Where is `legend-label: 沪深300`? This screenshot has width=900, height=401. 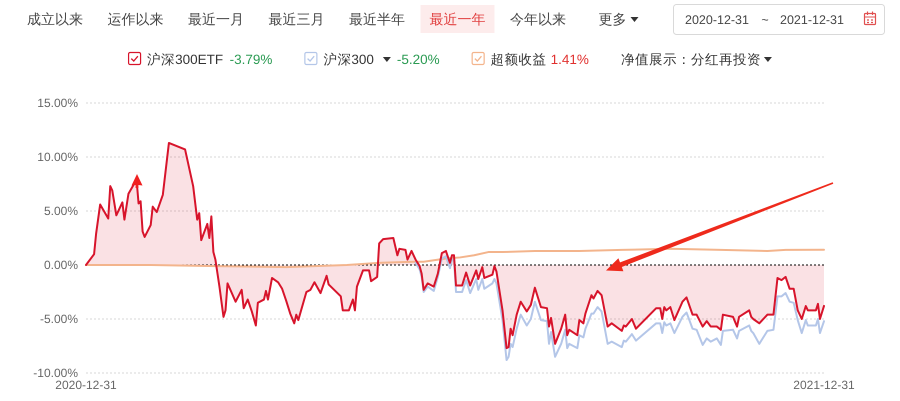
legend-label: 沪深300 is located at coordinates (348, 59).